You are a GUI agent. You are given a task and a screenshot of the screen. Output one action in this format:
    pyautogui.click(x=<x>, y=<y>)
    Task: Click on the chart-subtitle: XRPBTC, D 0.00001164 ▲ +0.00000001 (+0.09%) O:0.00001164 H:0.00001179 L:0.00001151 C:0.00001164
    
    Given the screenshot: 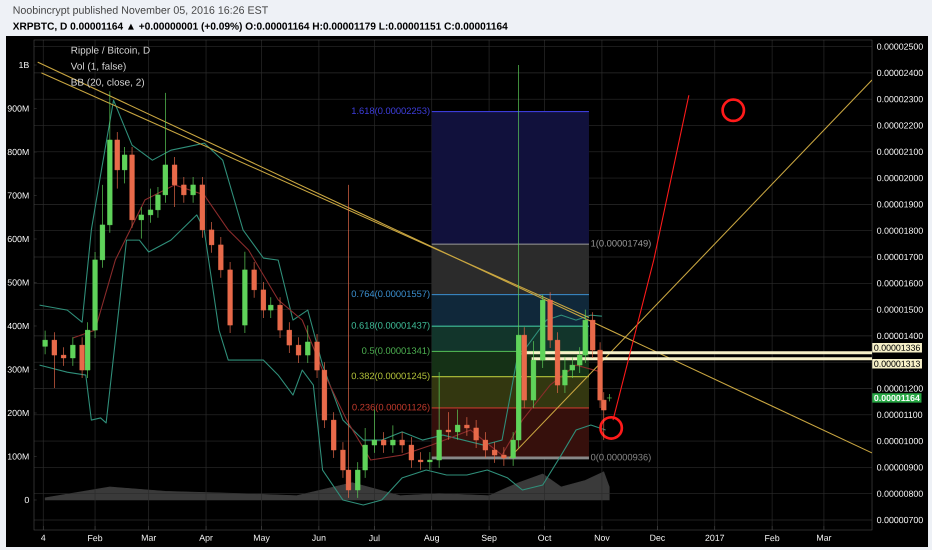 What is the action you would take?
    pyautogui.click(x=260, y=27)
    